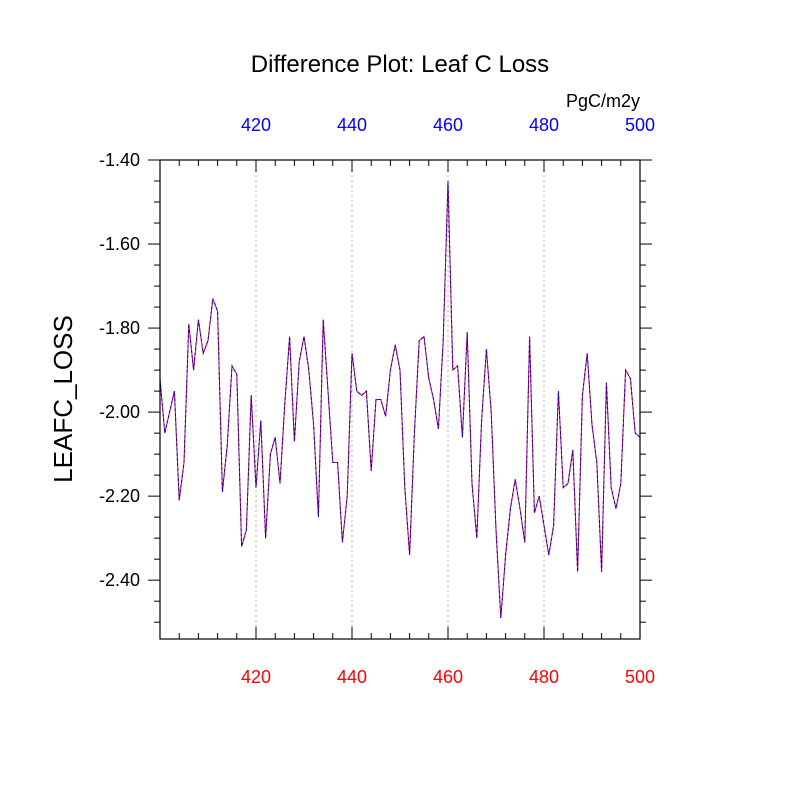  Describe the element at coordinates (352, 677) in the screenshot. I see `x-tick-label-bottom: 440` at that location.